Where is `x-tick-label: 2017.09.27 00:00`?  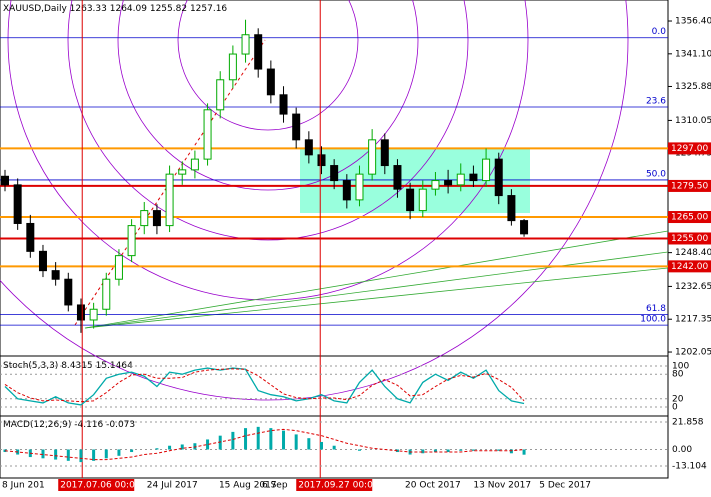 x-tick-label: 2017.09.27 00:00 is located at coordinates (338, 486).